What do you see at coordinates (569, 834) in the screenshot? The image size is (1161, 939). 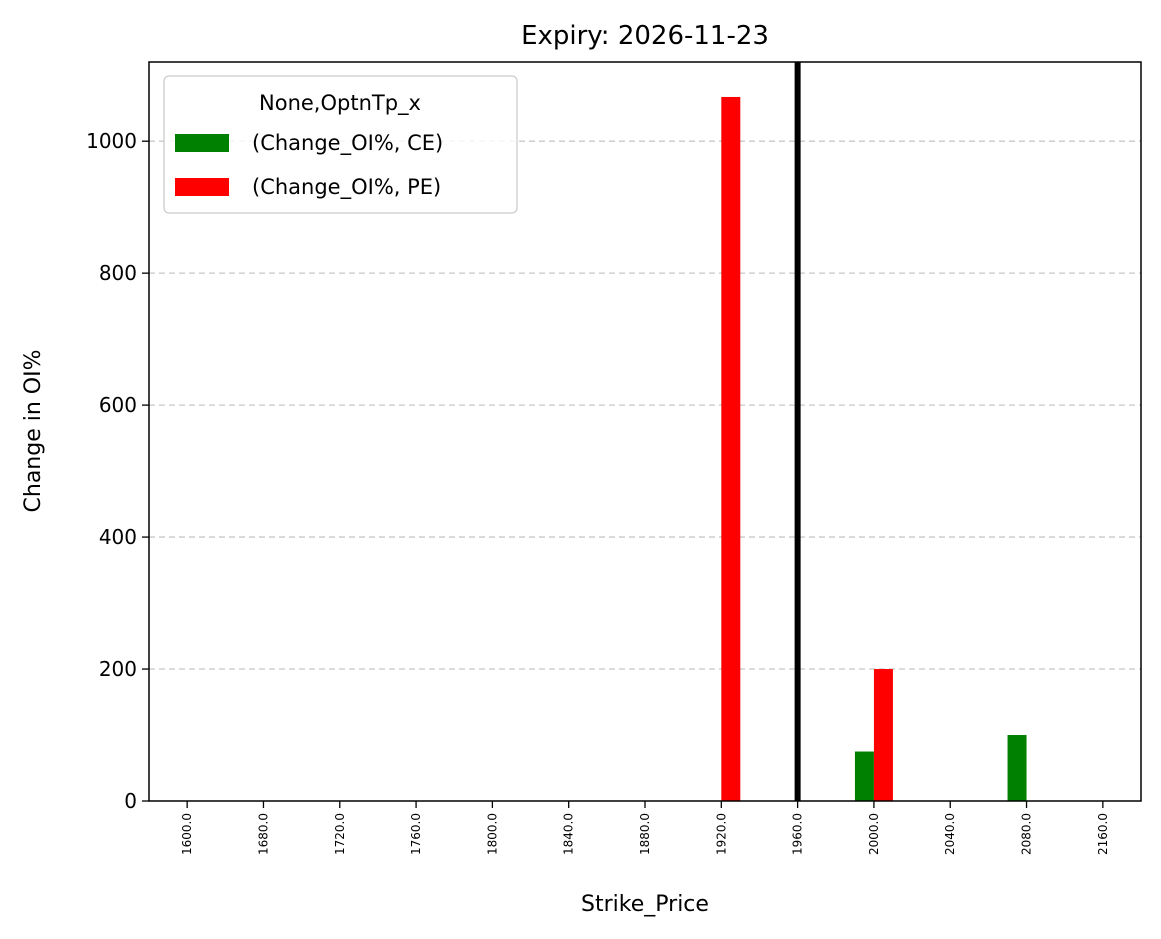 I see `x-tick-label: 1840.0` at bounding box center [569, 834].